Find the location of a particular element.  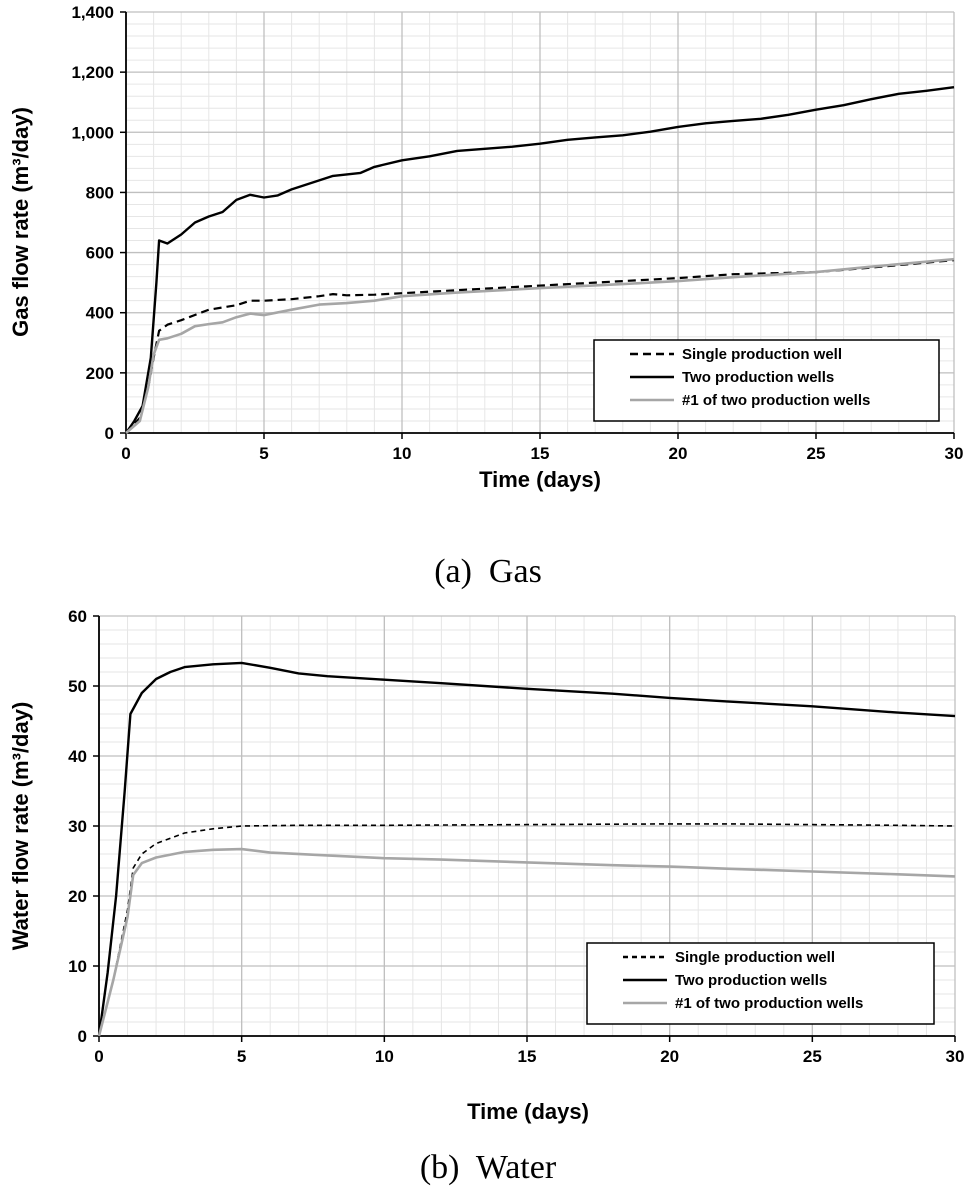

y-tick-label: 400 is located at coordinates (100, 313).